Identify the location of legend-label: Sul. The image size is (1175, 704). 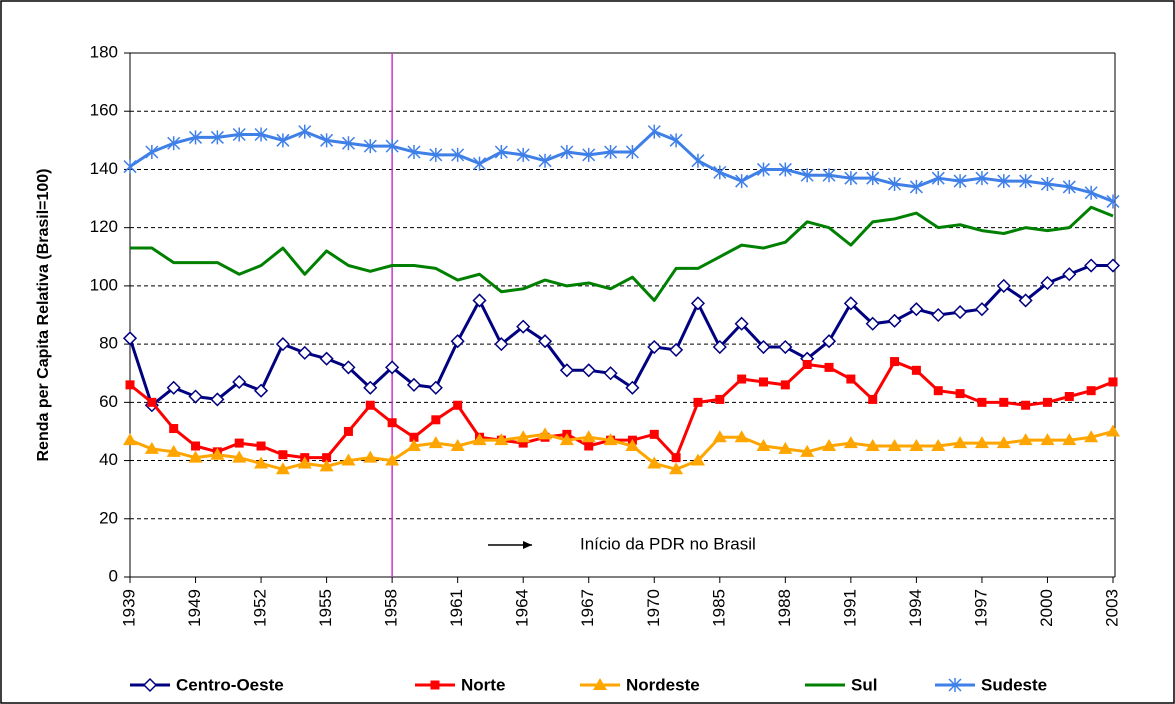
(864, 684).